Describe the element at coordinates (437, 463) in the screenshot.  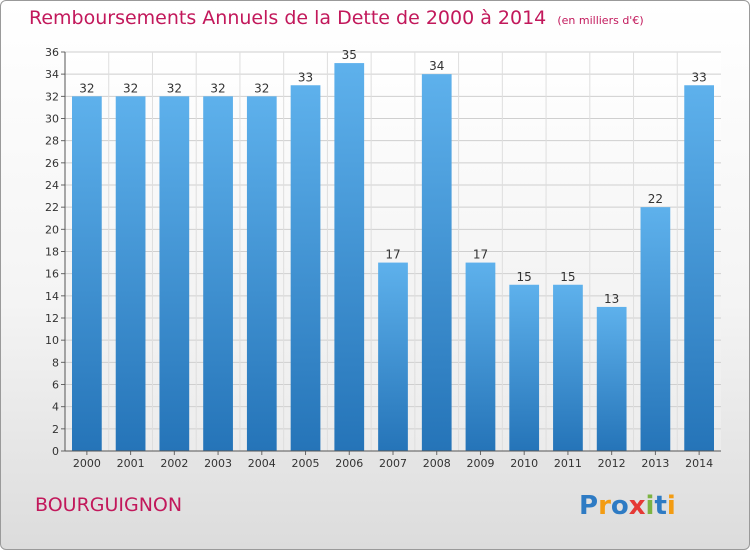
I see `x-tick-label-2008: 2008` at that location.